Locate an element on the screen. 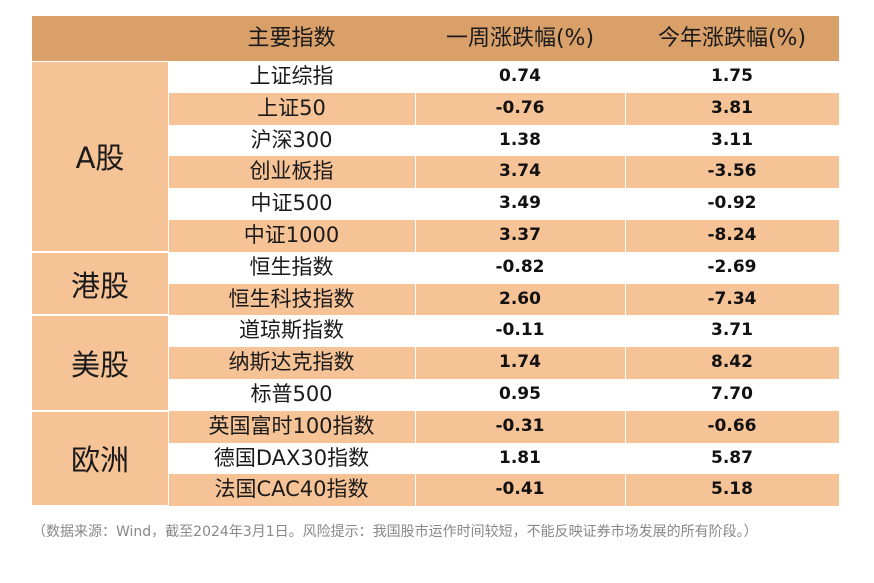 The height and width of the screenshot is (583, 874). ytd-change-cell: -3.56 is located at coordinates (732, 171).